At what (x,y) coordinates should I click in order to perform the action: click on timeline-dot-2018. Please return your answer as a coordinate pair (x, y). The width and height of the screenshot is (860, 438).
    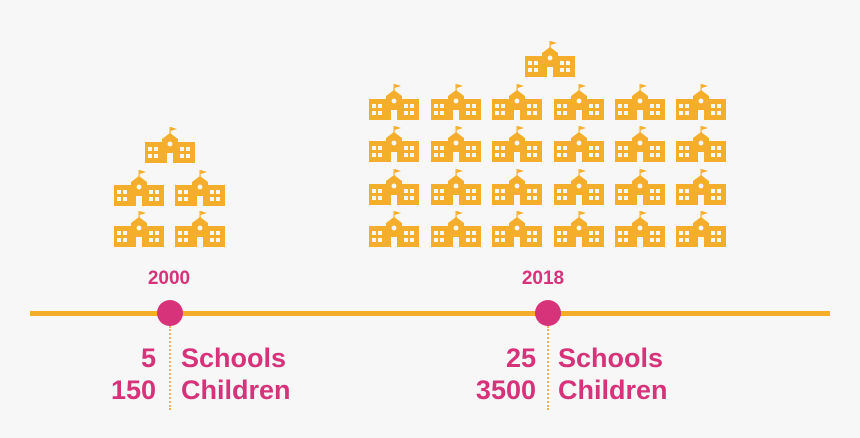
    Looking at the image, I should click on (548, 313).